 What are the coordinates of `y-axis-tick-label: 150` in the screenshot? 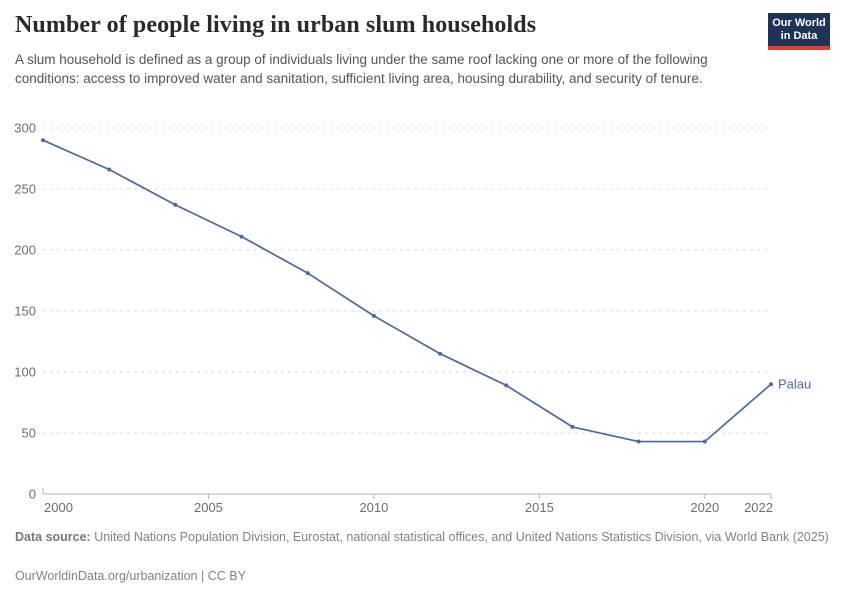 It's located at (25, 311).